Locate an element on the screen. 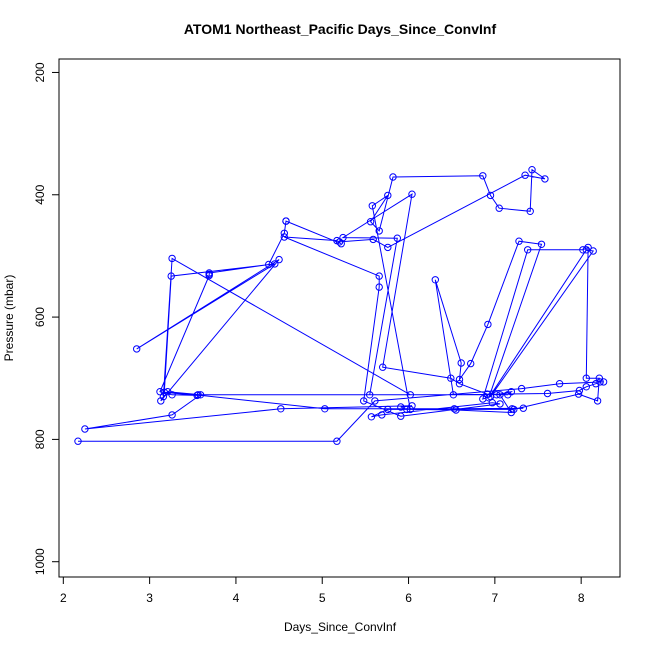 The image size is (650, 650). x-tick-label: 6 is located at coordinates (408, 598).